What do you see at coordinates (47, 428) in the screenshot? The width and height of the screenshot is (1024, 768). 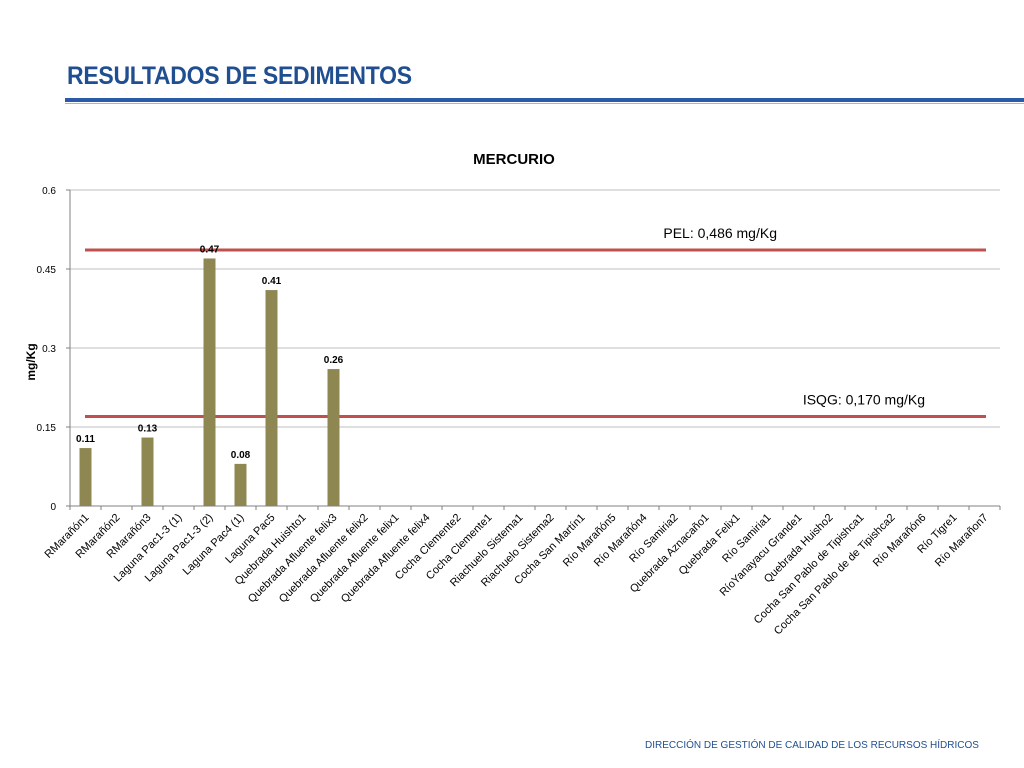 I see `y-tick-label: 0.15` at bounding box center [47, 428].